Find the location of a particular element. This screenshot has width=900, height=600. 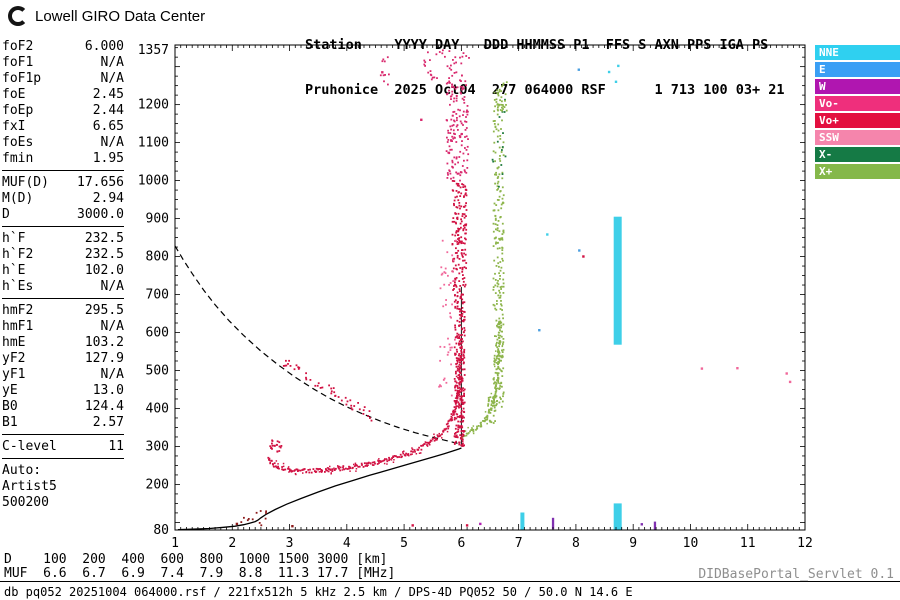

parameter-group: Auto: Artist5 500200 is located at coordinates (63, 487).